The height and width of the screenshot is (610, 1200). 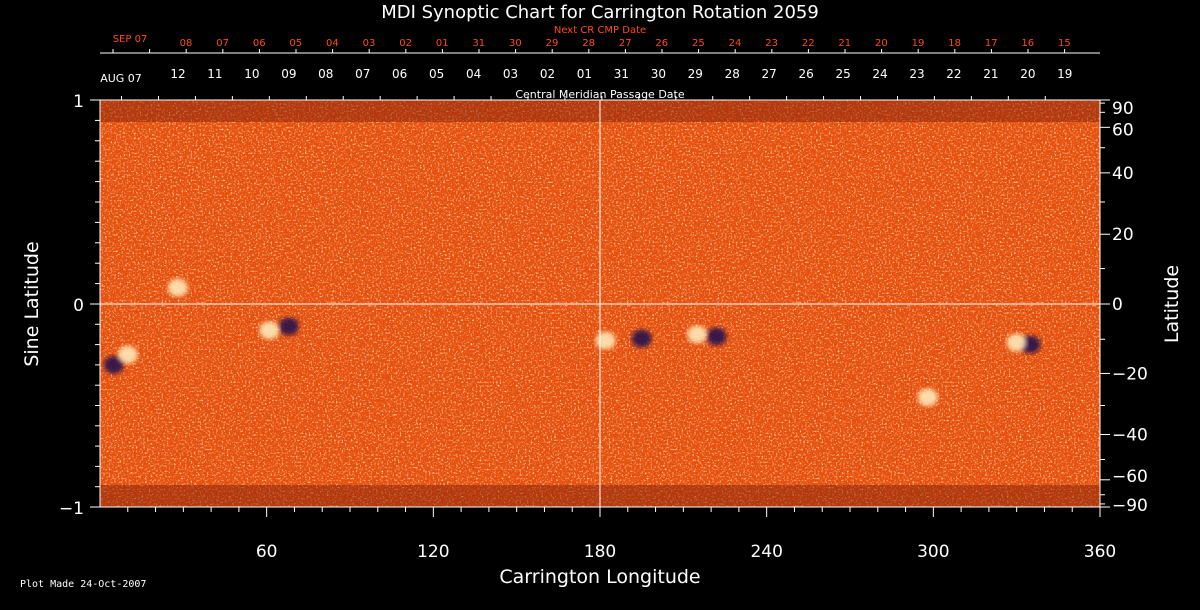 What do you see at coordinates (621, 534) in the screenshot?
I see `x-axis: 60 120 180 240 300 360` at bounding box center [621, 534].